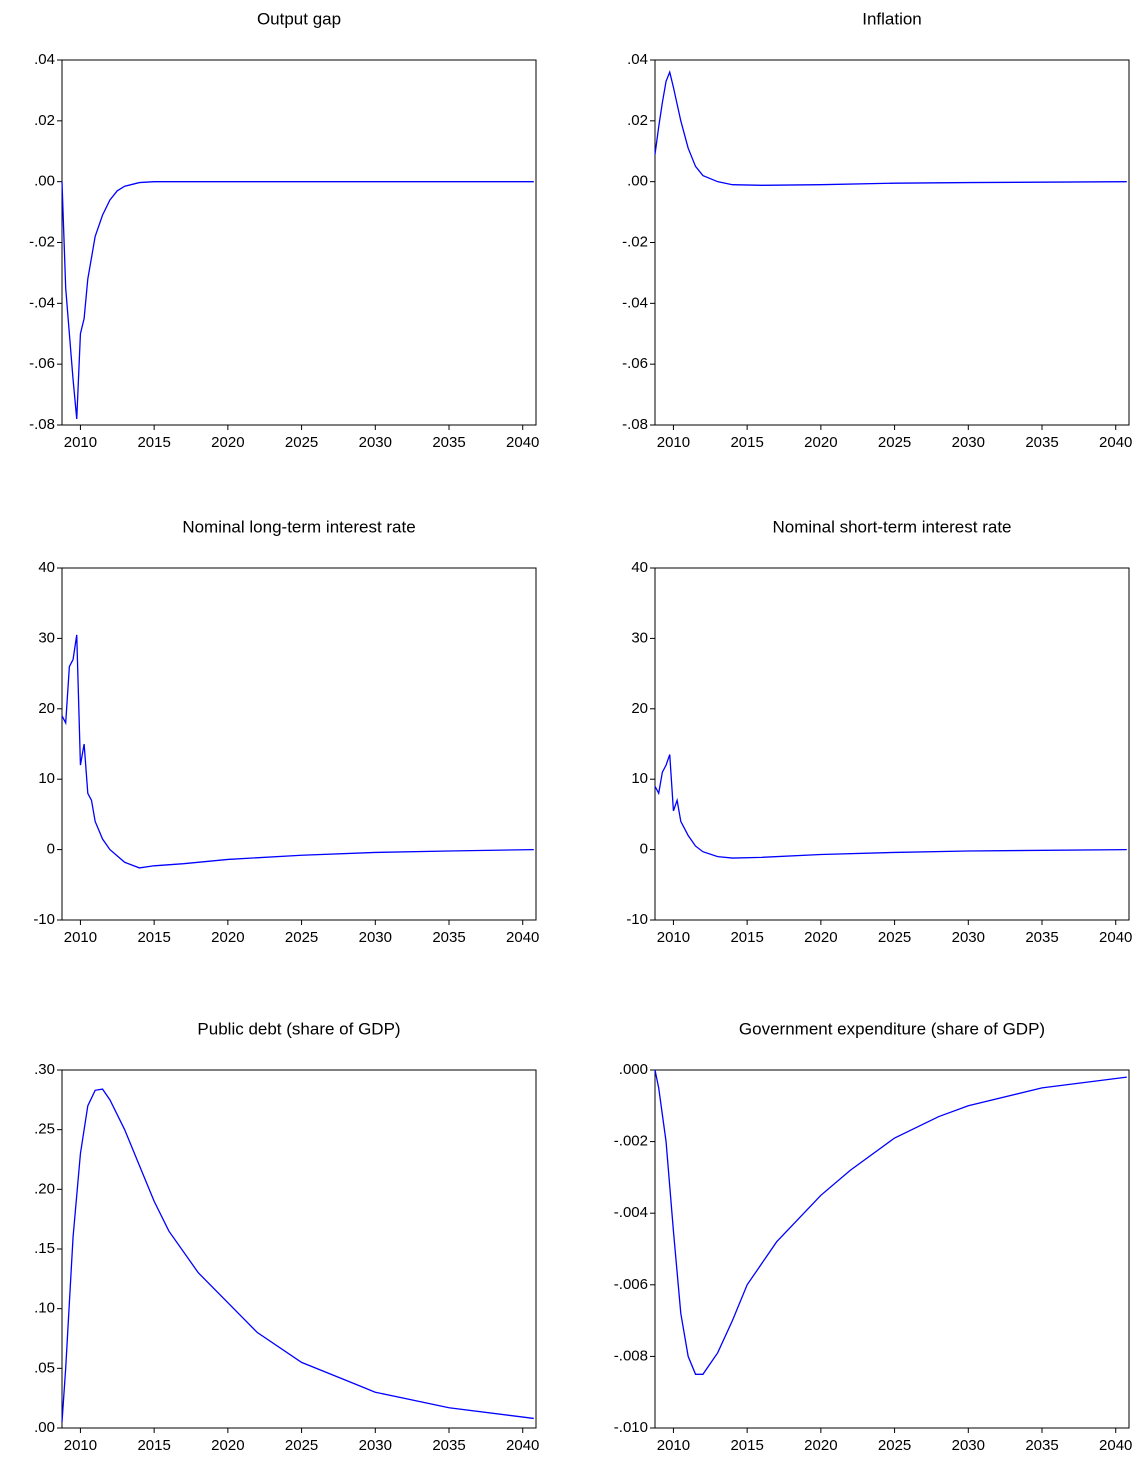 The width and height of the screenshot is (1147, 1466). What do you see at coordinates (631, 1212) in the screenshot?
I see `y-tick-label: -.004` at bounding box center [631, 1212].